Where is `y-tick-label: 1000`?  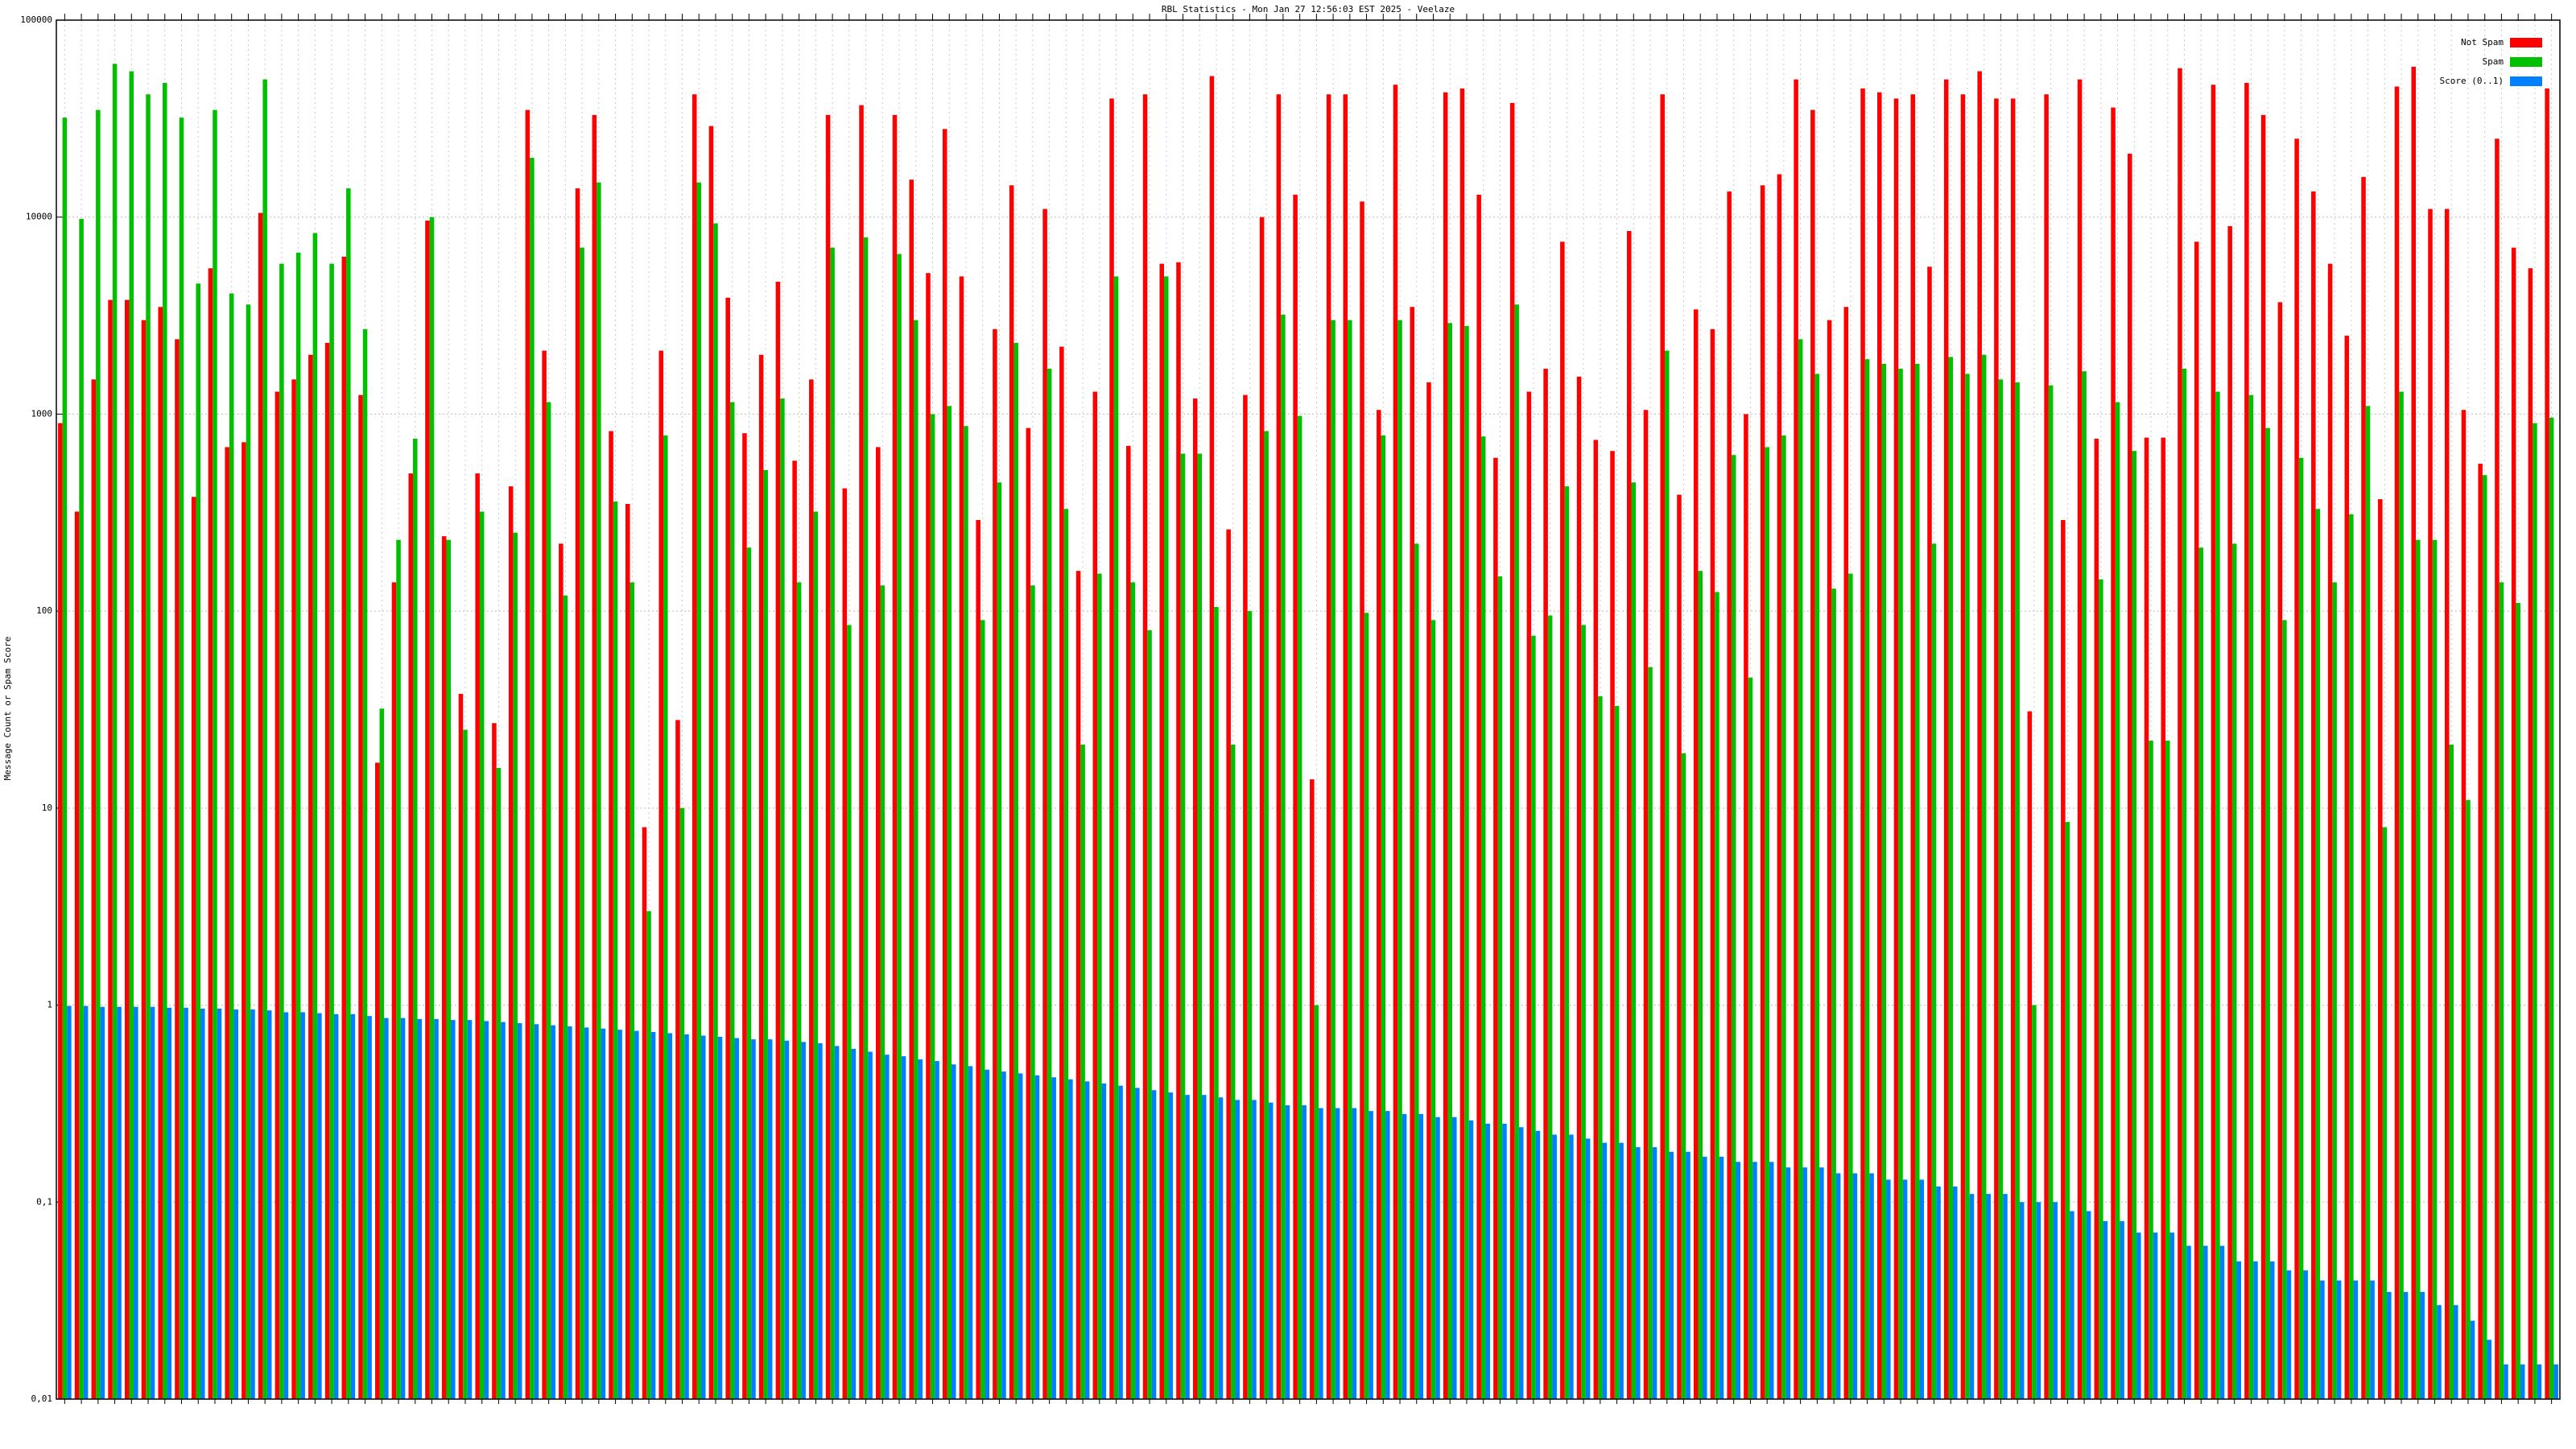 y-tick-label: 1000 is located at coordinates (42, 413).